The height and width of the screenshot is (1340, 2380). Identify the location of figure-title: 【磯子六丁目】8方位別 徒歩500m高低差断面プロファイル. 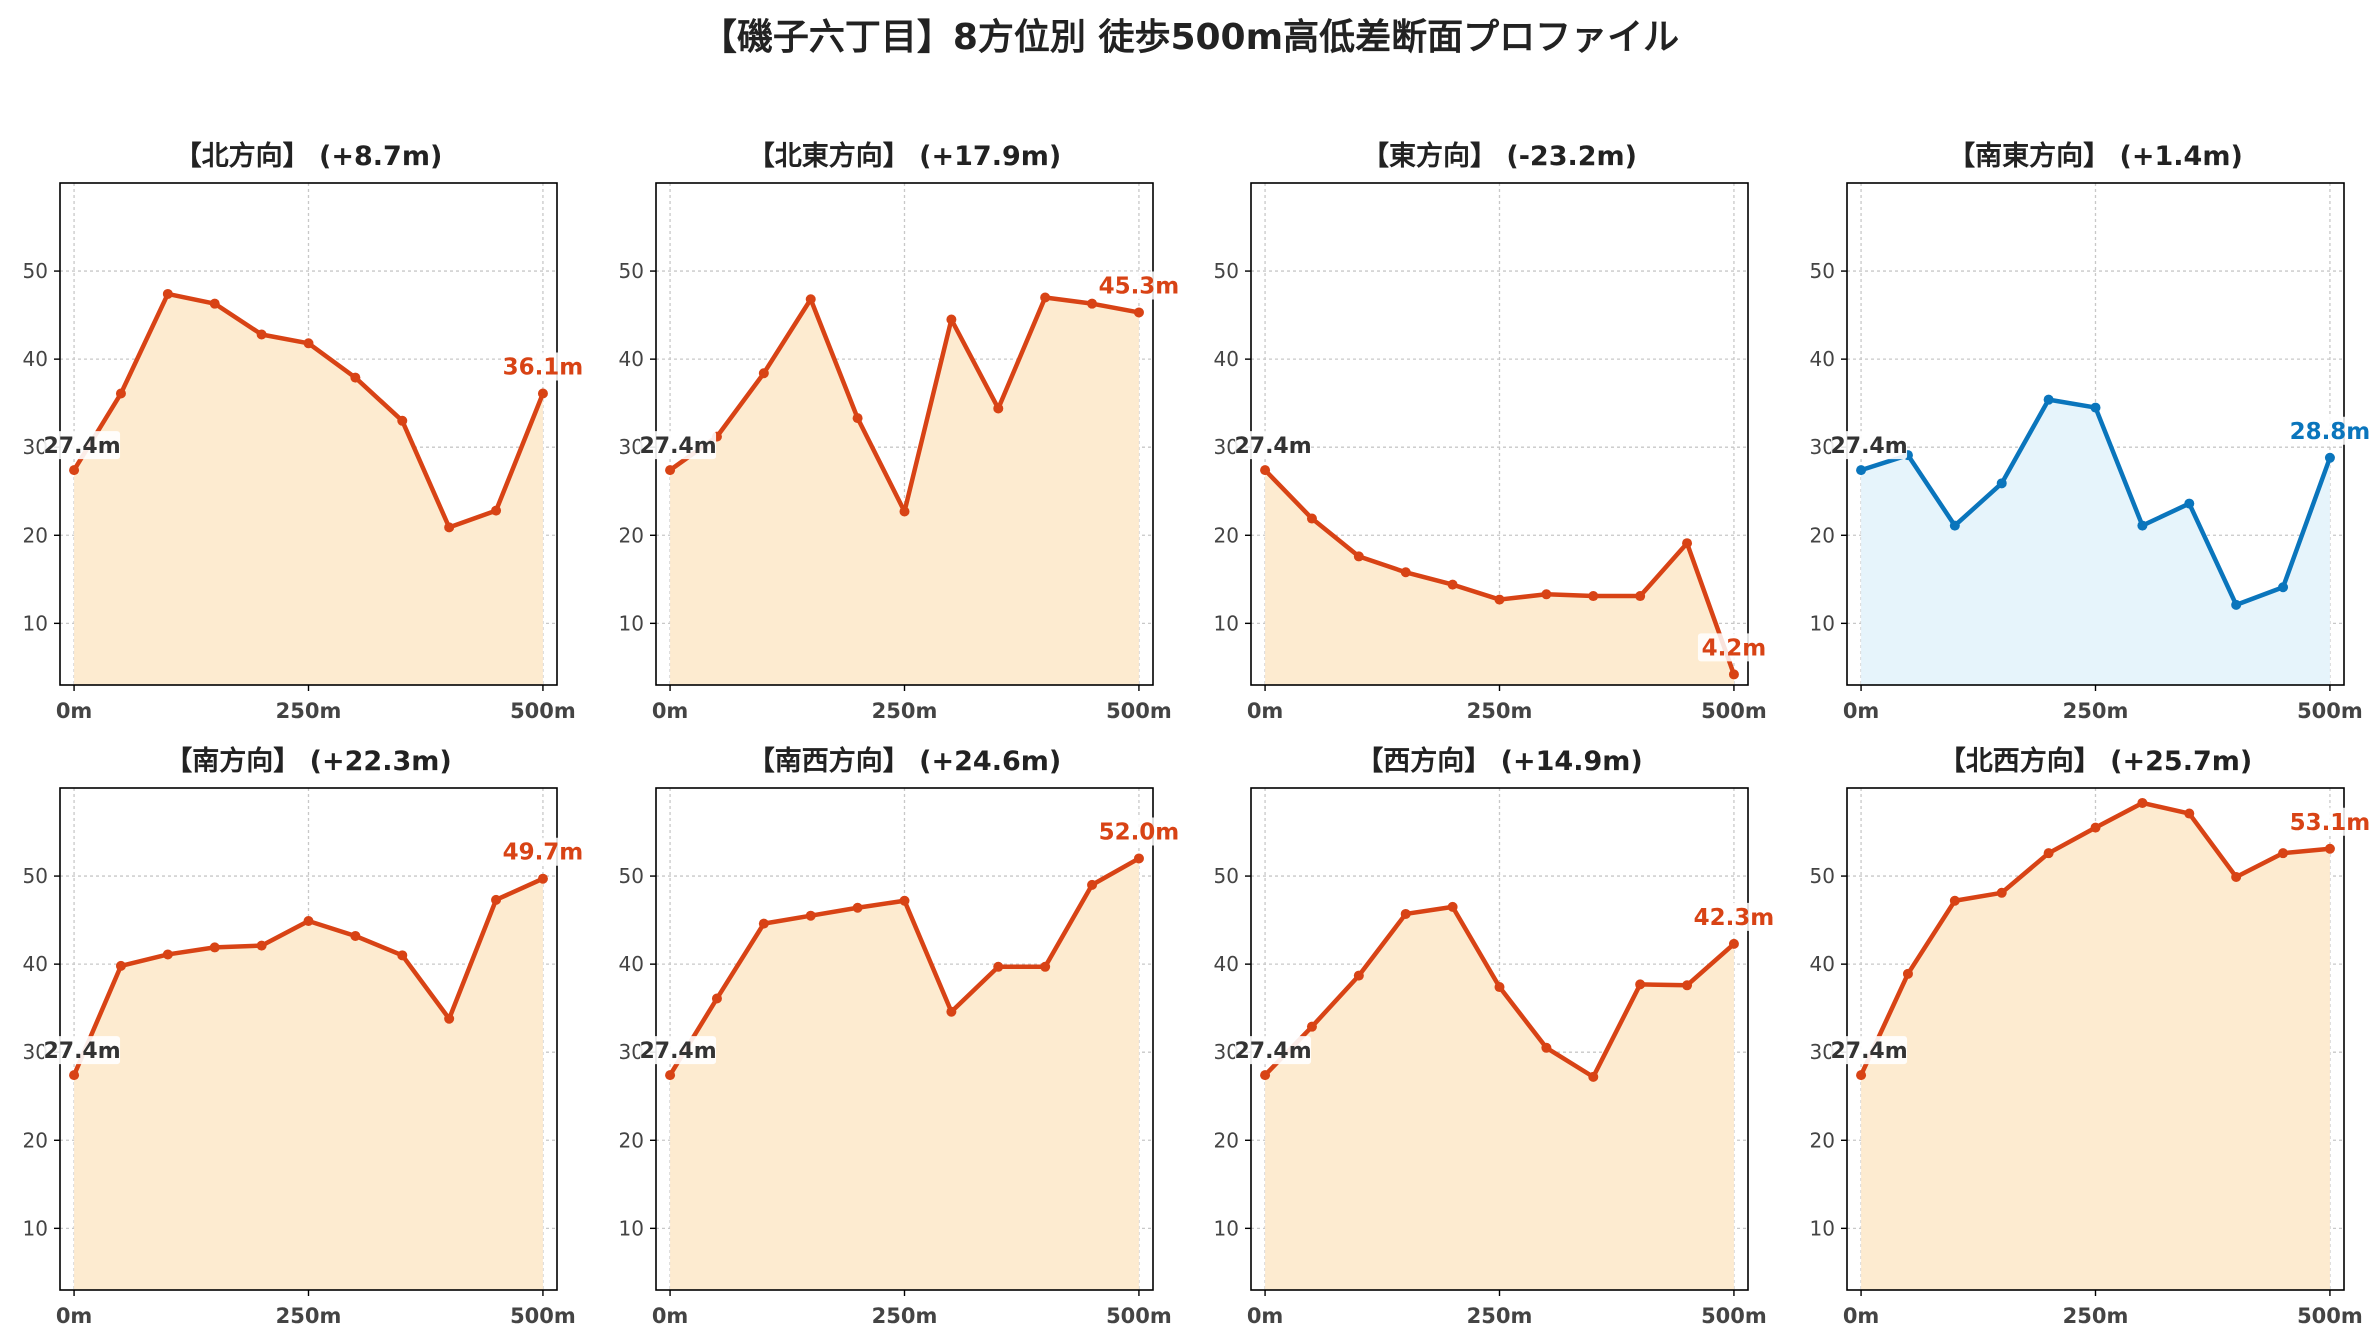
(1190, 37).